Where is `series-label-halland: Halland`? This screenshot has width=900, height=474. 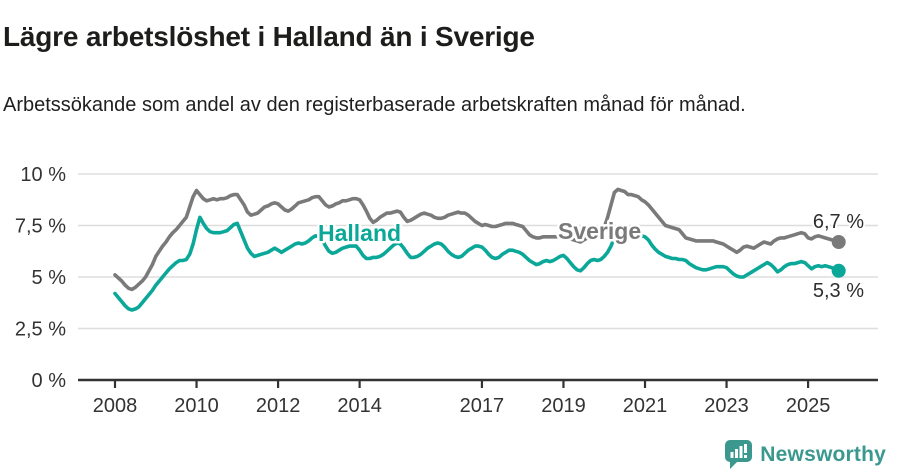 series-label-halland: Halland is located at coordinates (359, 233).